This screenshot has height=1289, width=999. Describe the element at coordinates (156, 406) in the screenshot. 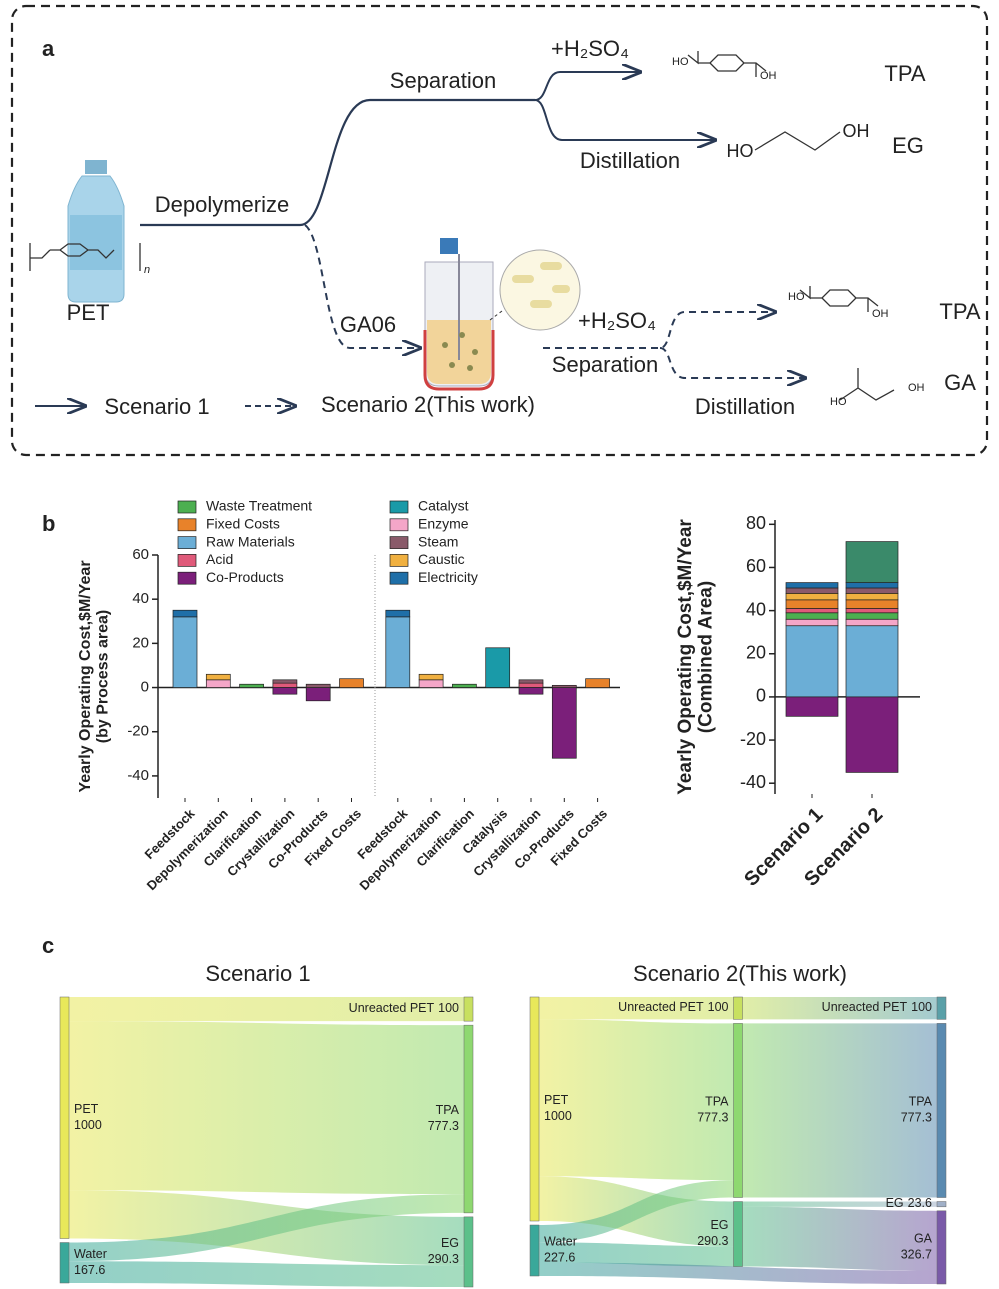

I see `legend-label: Scenario 1` at that location.